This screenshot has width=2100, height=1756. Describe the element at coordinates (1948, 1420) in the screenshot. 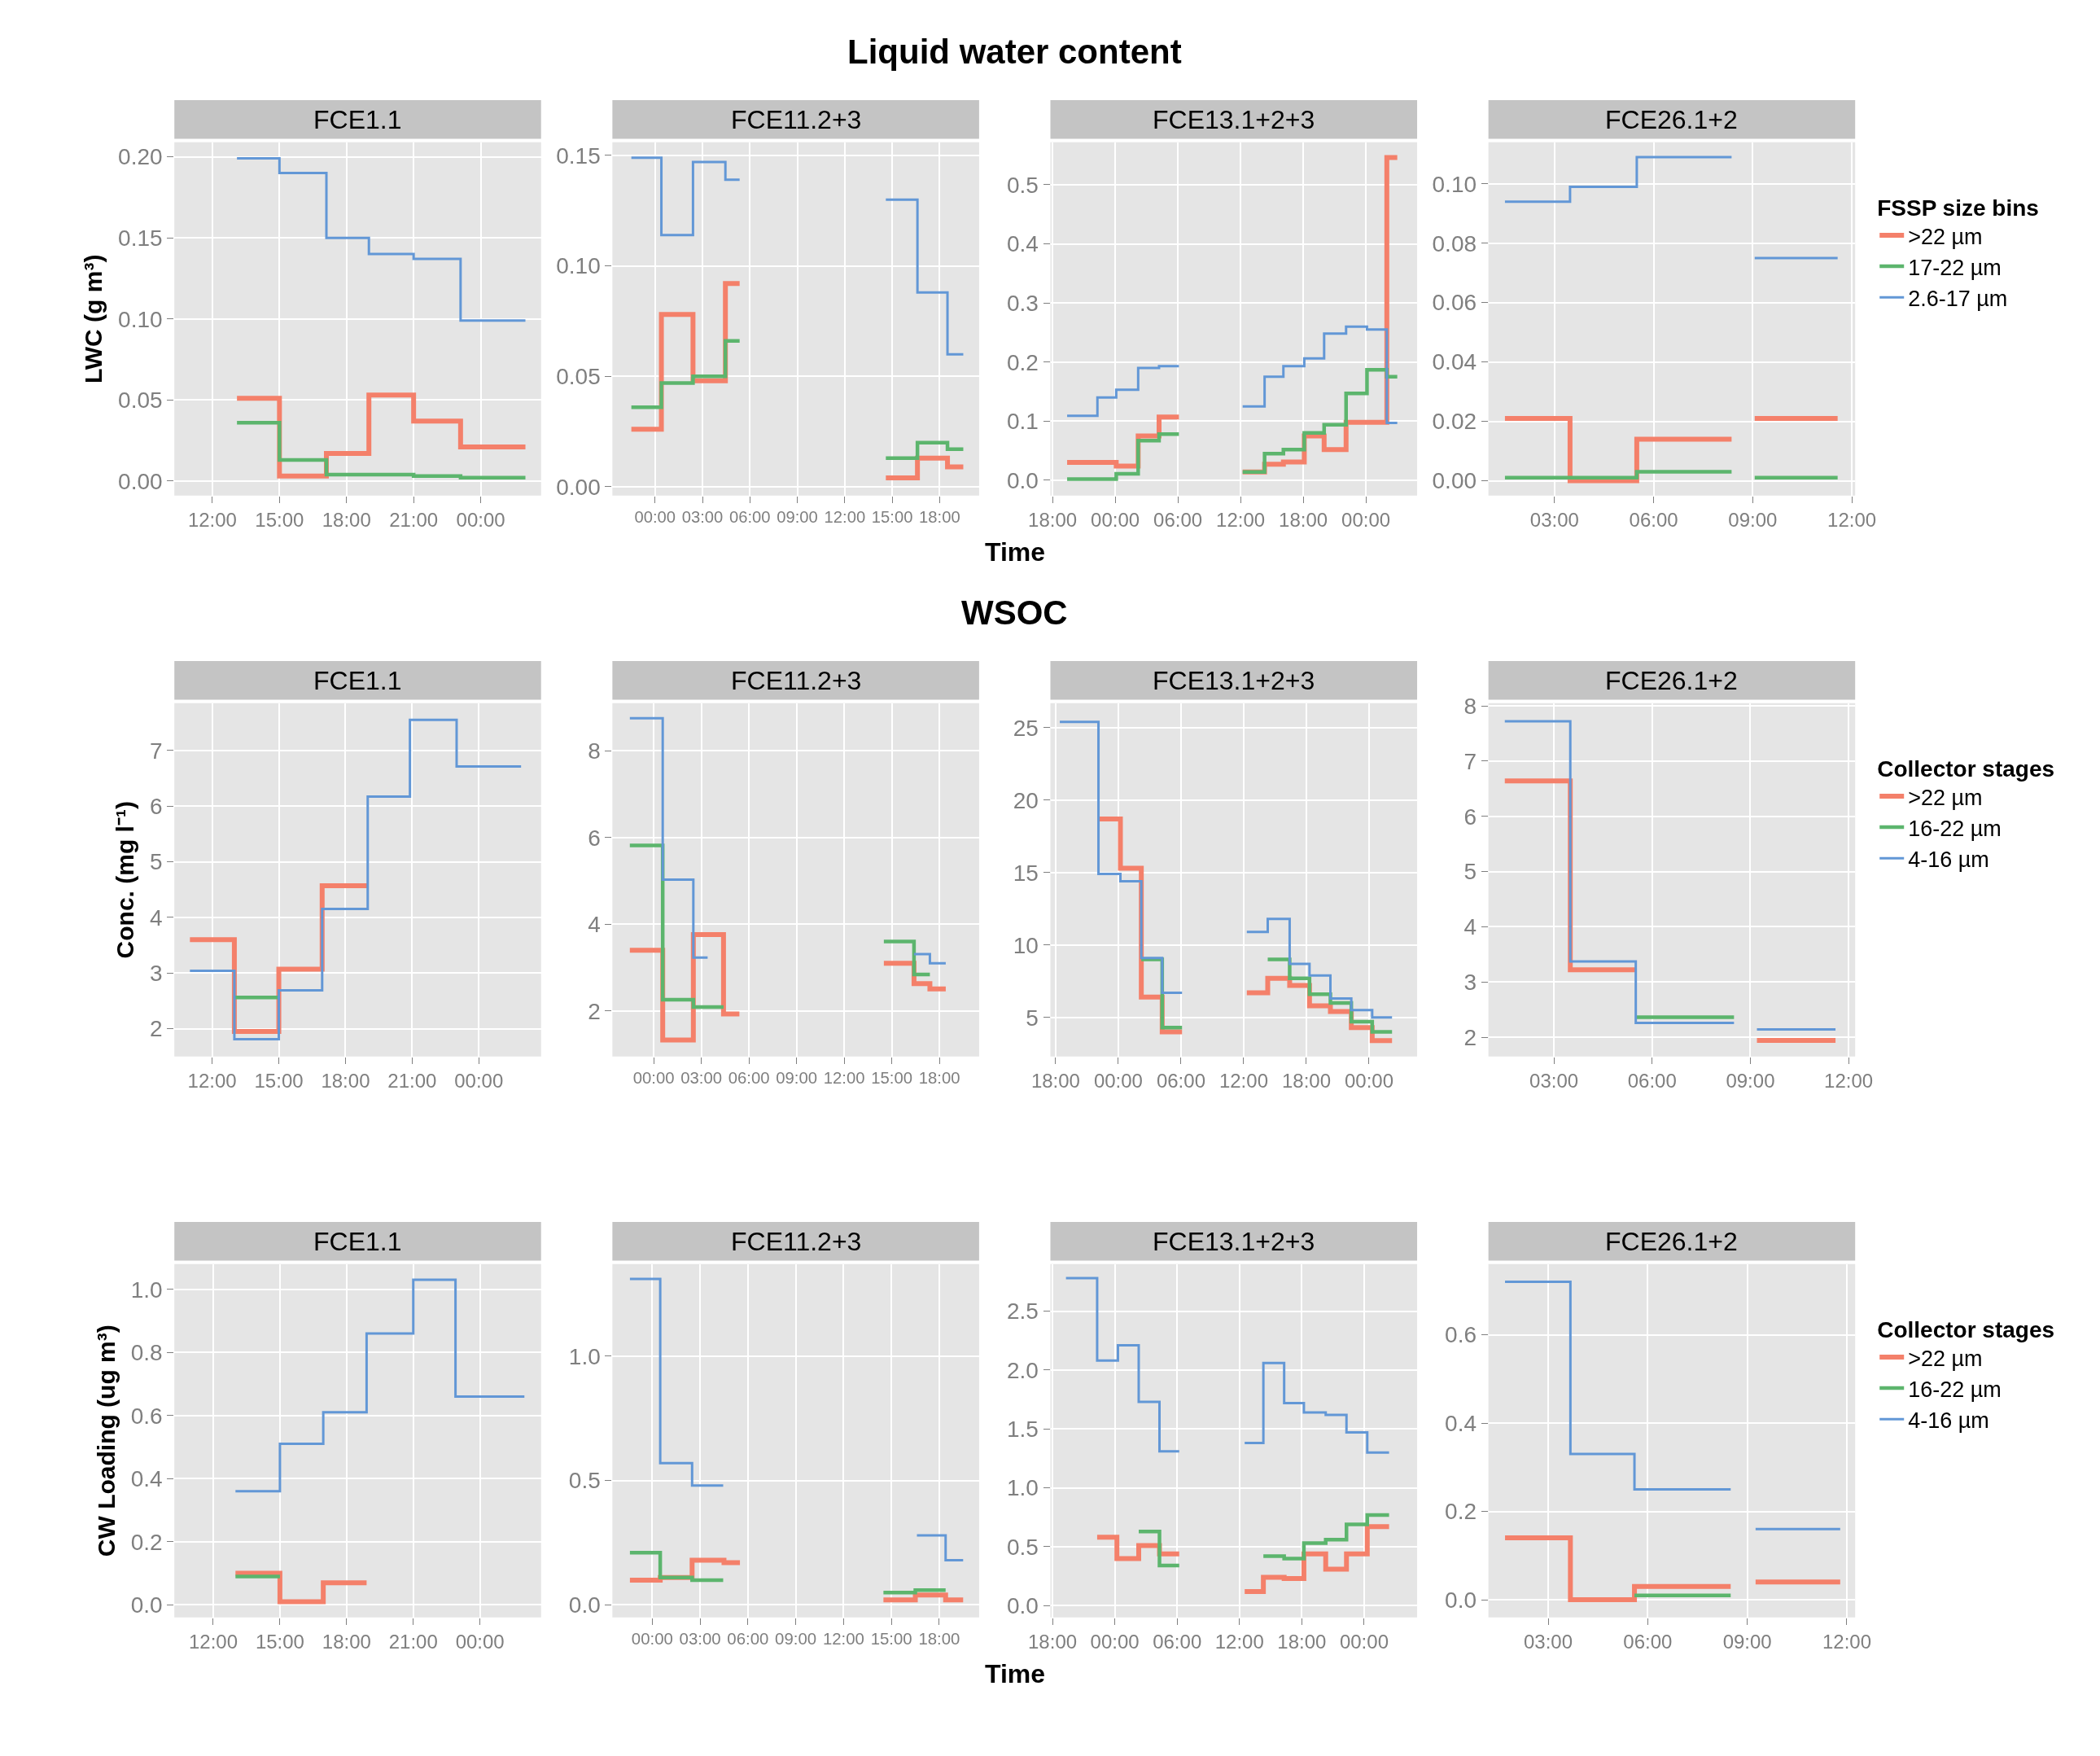

I see `legend-label: 4-16 µm` at that location.